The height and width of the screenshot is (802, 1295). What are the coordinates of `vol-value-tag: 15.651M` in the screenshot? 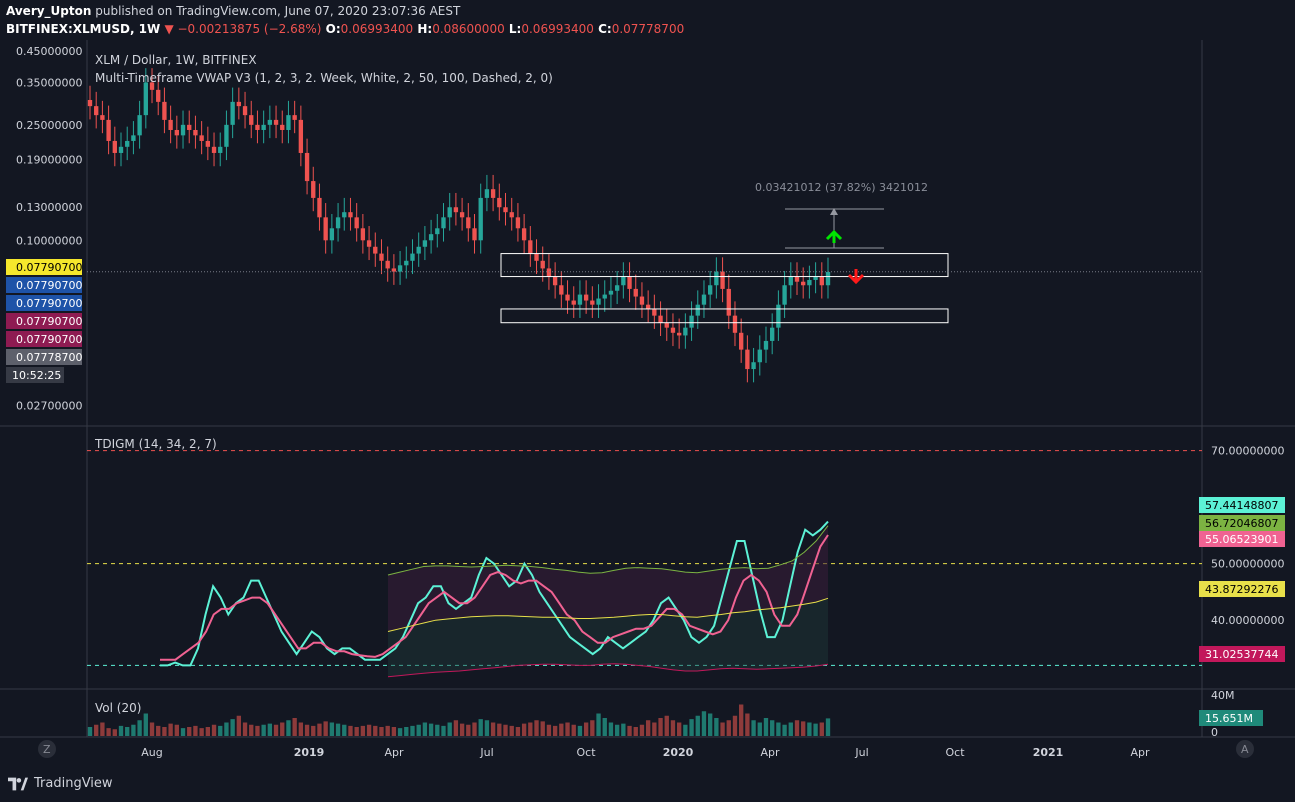 It's located at (1231, 718).